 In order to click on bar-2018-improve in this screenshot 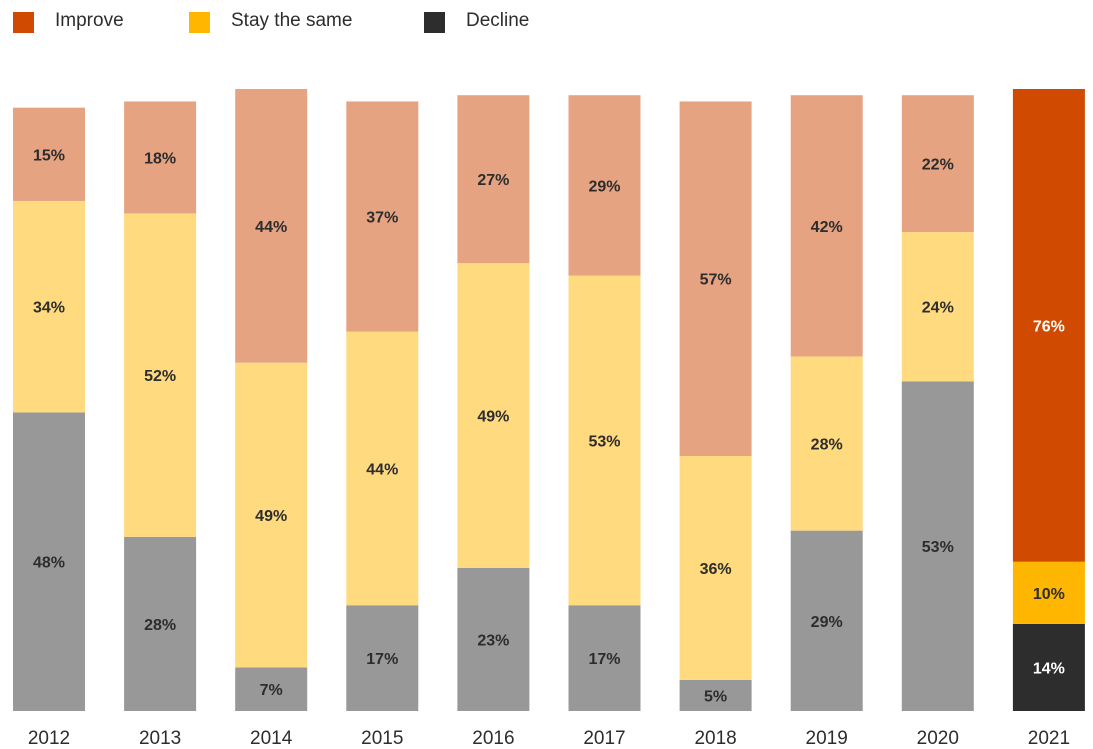, I will do `click(715, 278)`.